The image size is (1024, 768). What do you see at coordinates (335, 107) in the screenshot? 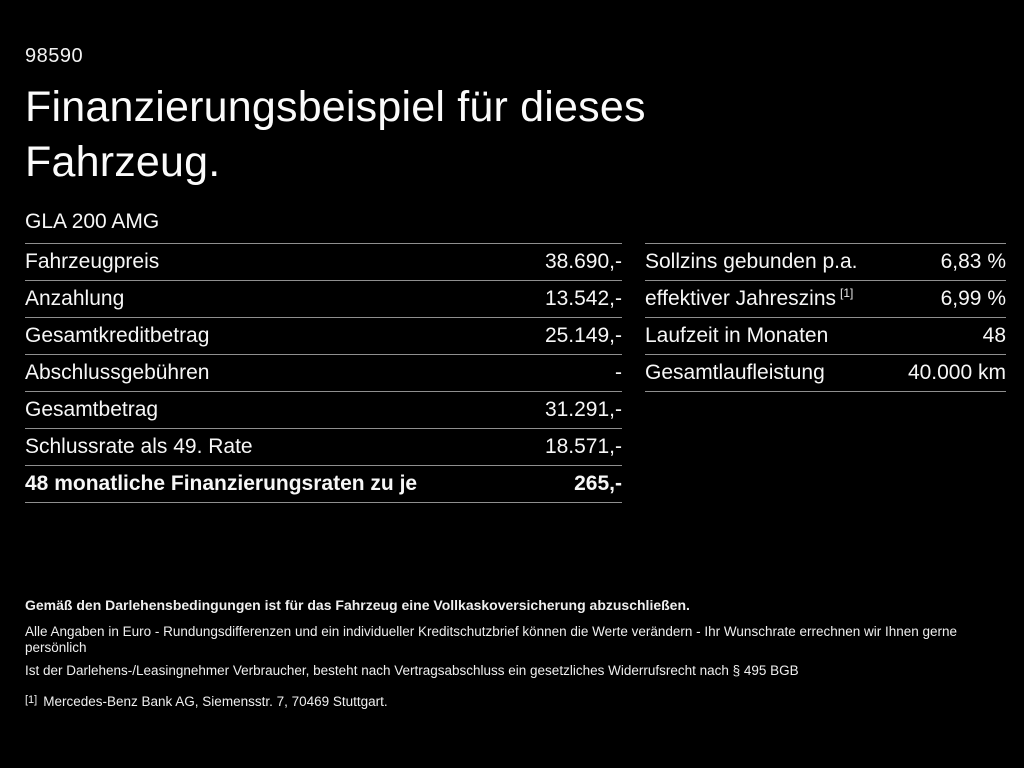
I see `page-title-line1: Finanzierungsbeispiel für dieses` at bounding box center [335, 107].